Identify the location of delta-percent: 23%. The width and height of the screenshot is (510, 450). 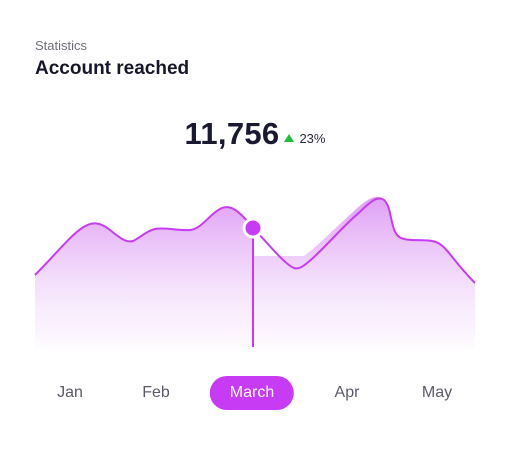
(312, 138).